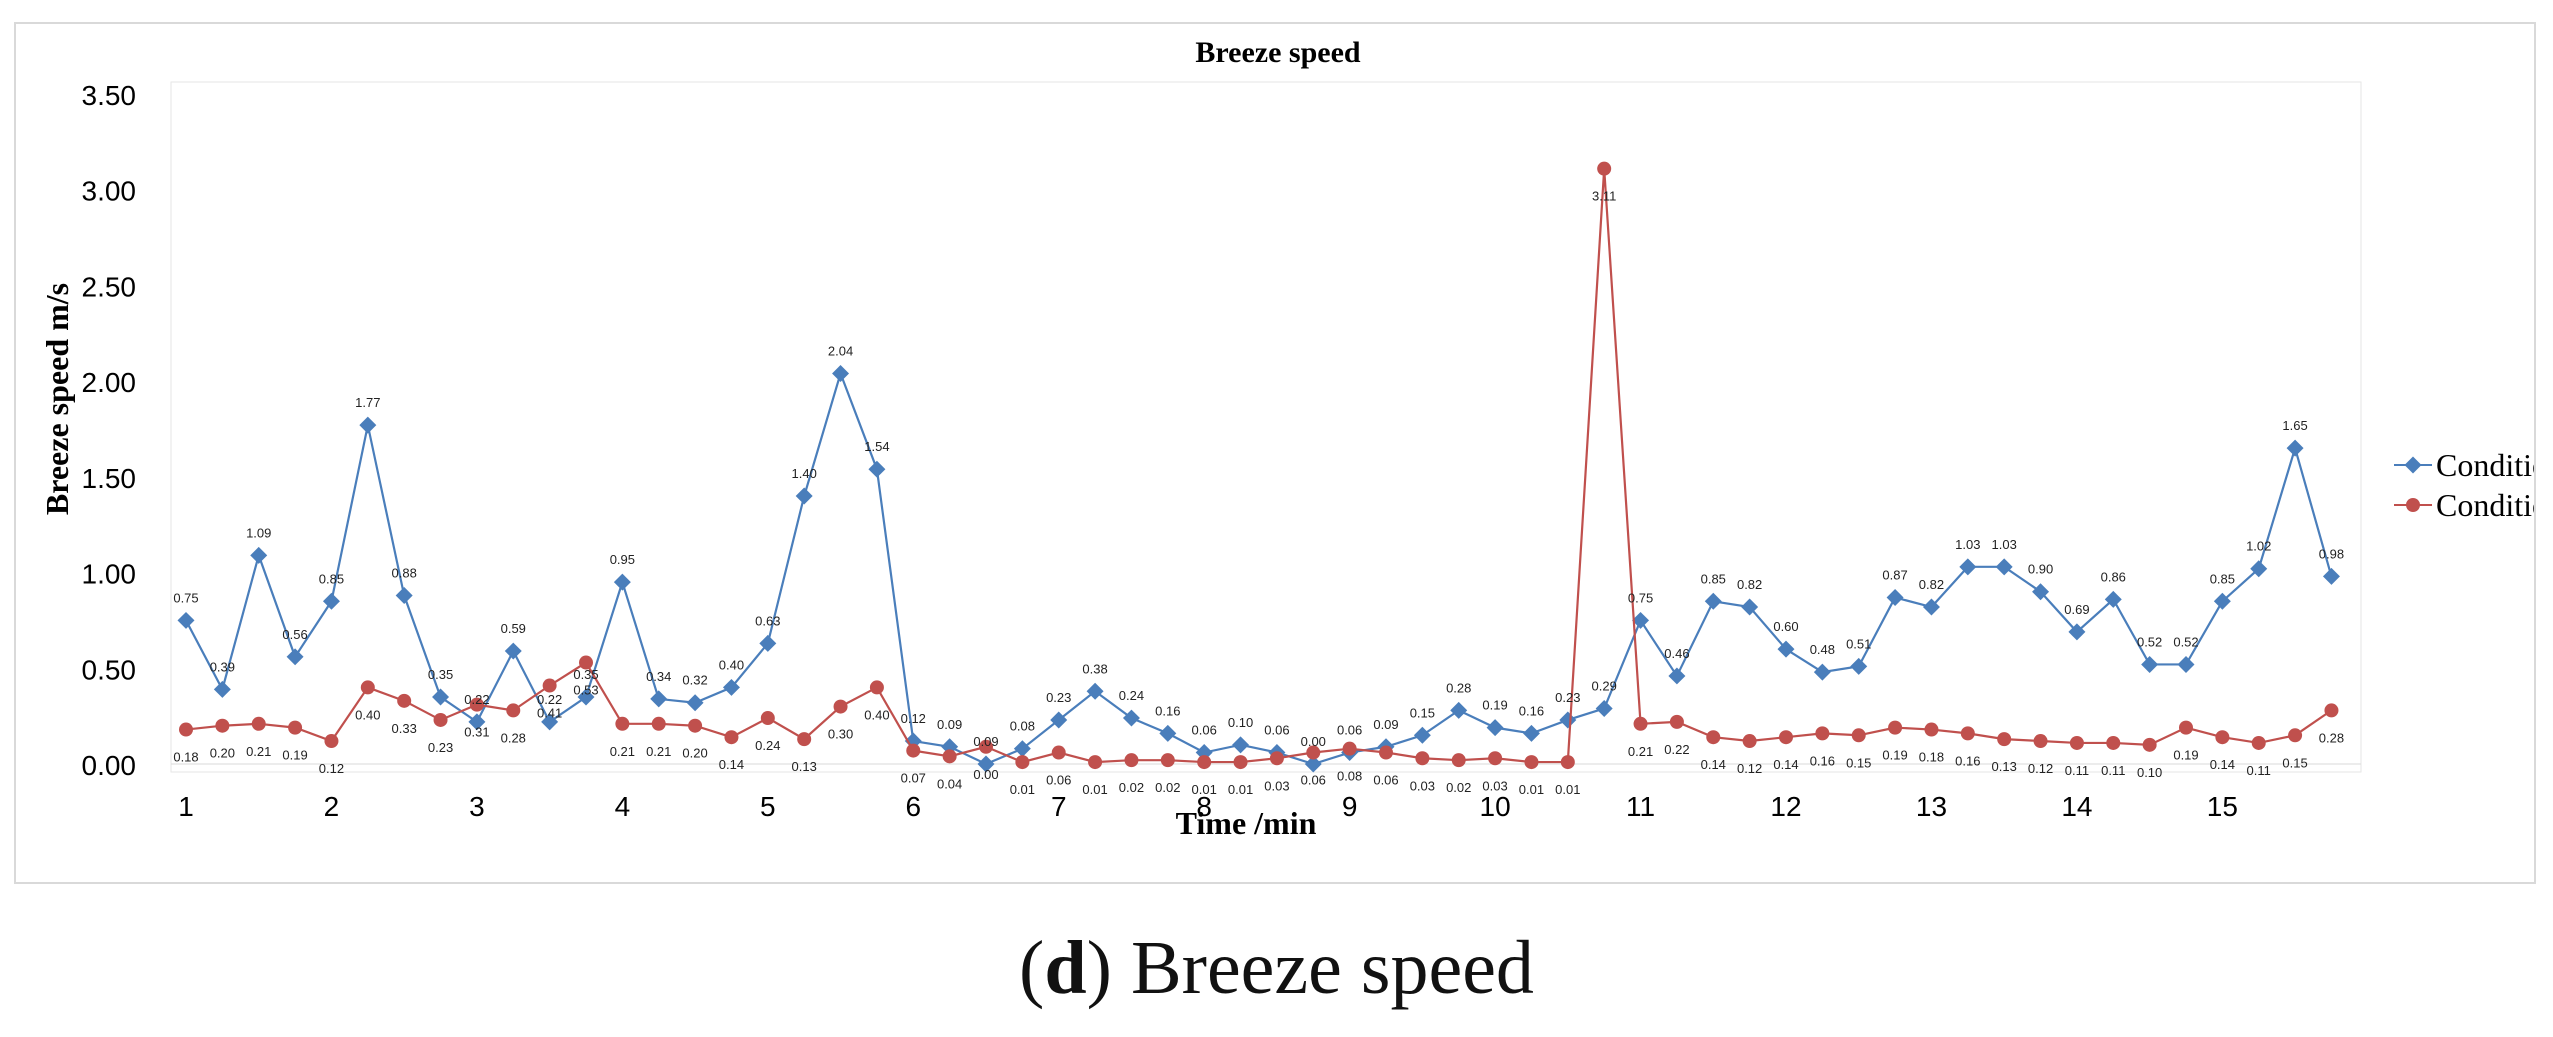 The width and height of the screenshot is (2553, 1037). Describe the element at coordinates (767, 745) in the screenshot. I see `data-label-condition-2: 0.24` at that location.